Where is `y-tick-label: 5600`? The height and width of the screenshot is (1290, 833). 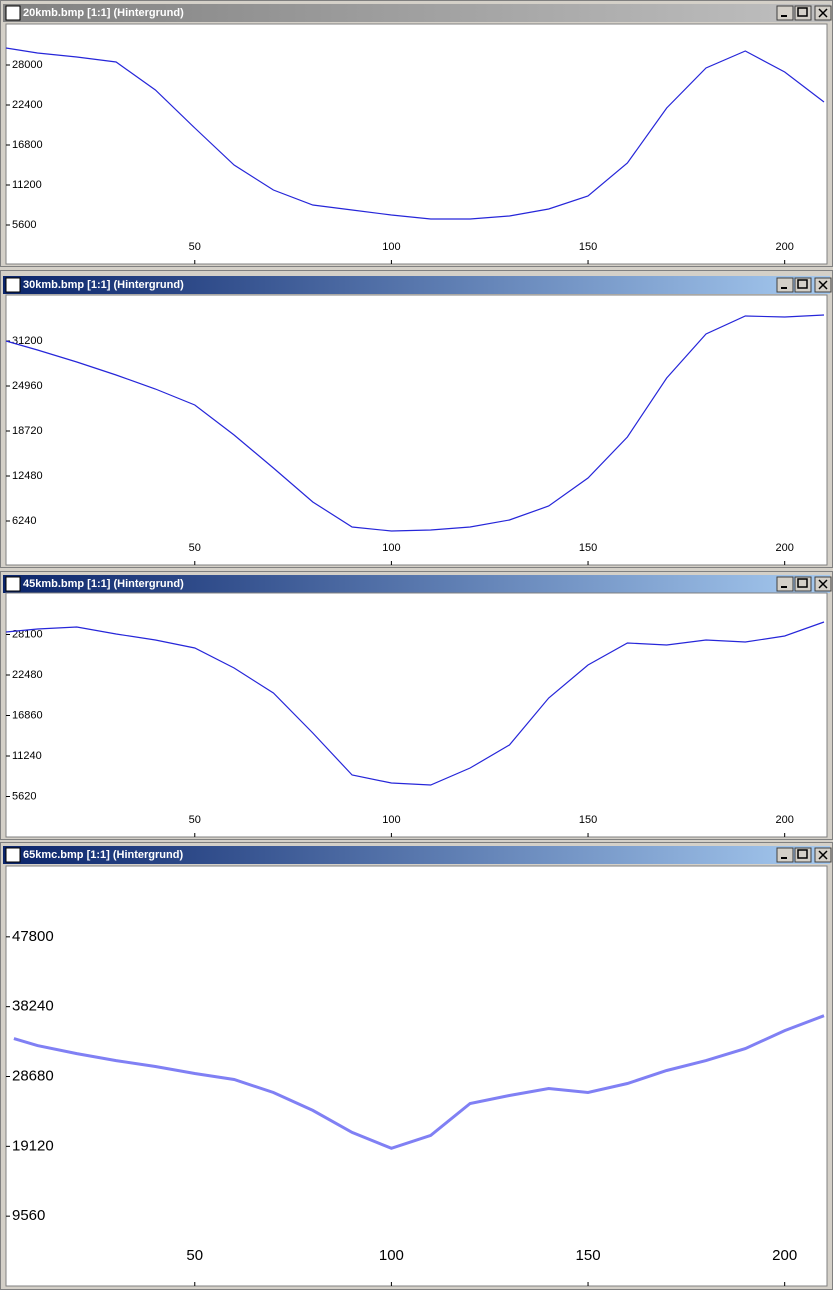 y-tick-label: 5600 is located at coordinates (24, 225).